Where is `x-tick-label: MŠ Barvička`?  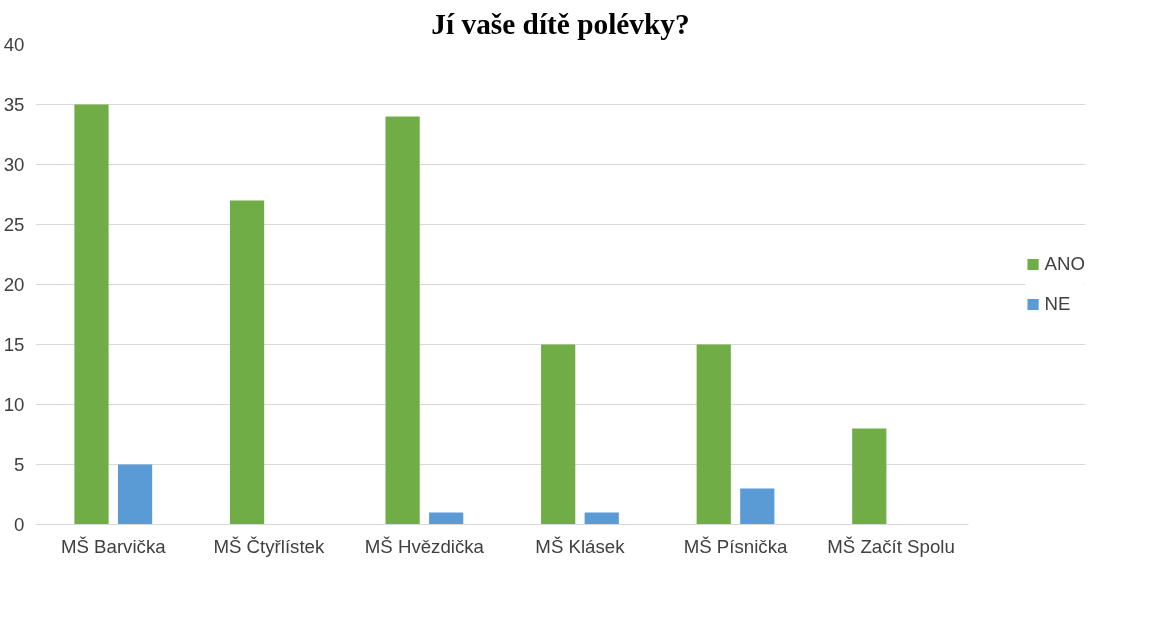
x-tick-label: MŠ Barvička is located at coordinates (113, 546).